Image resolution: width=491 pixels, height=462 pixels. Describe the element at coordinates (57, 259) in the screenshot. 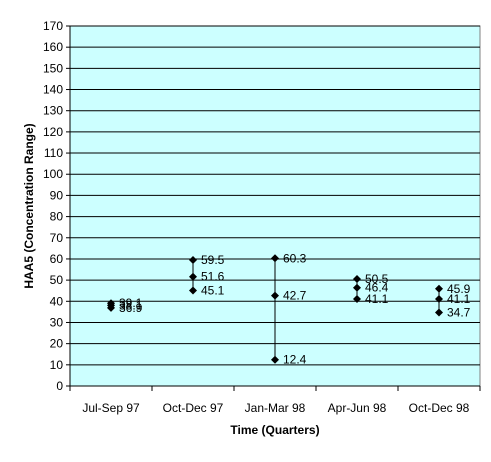

I see `y-tick-label: 60` at that location.